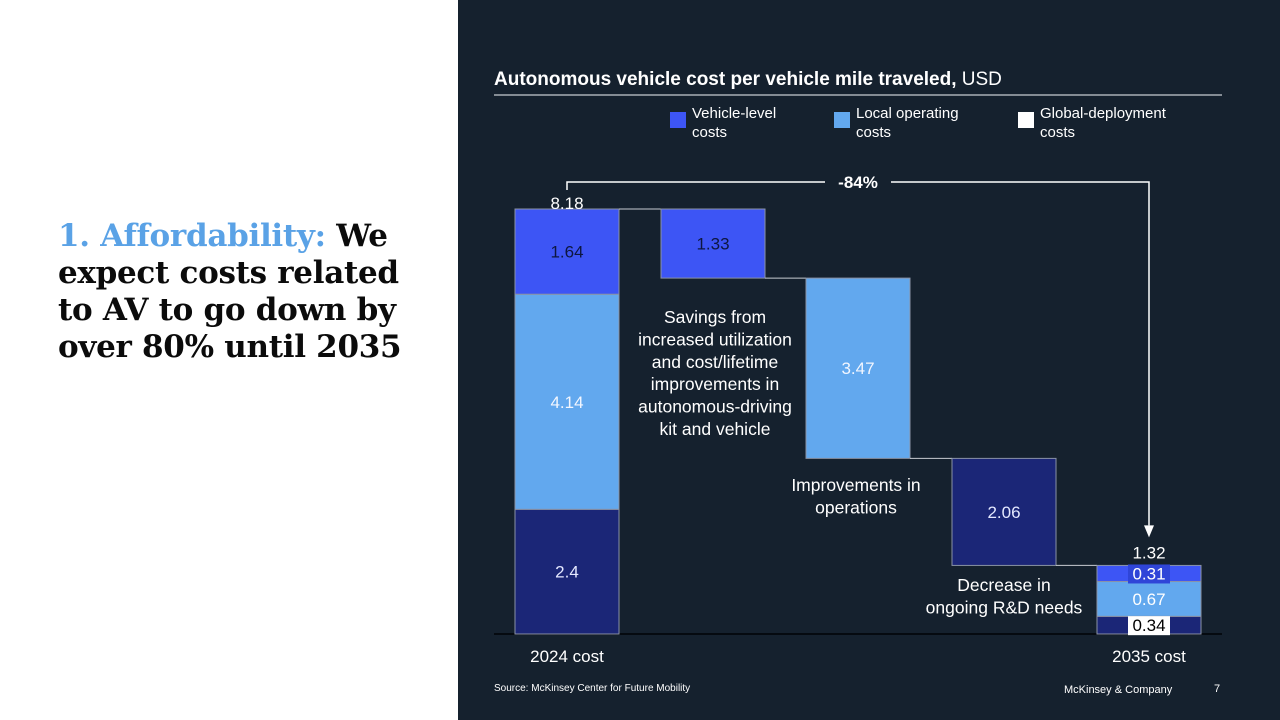 Image resolution: width=1280 pixels, height=720 pixels. I want to click on step-bar-label-1: 1.33, so click(712, 244).